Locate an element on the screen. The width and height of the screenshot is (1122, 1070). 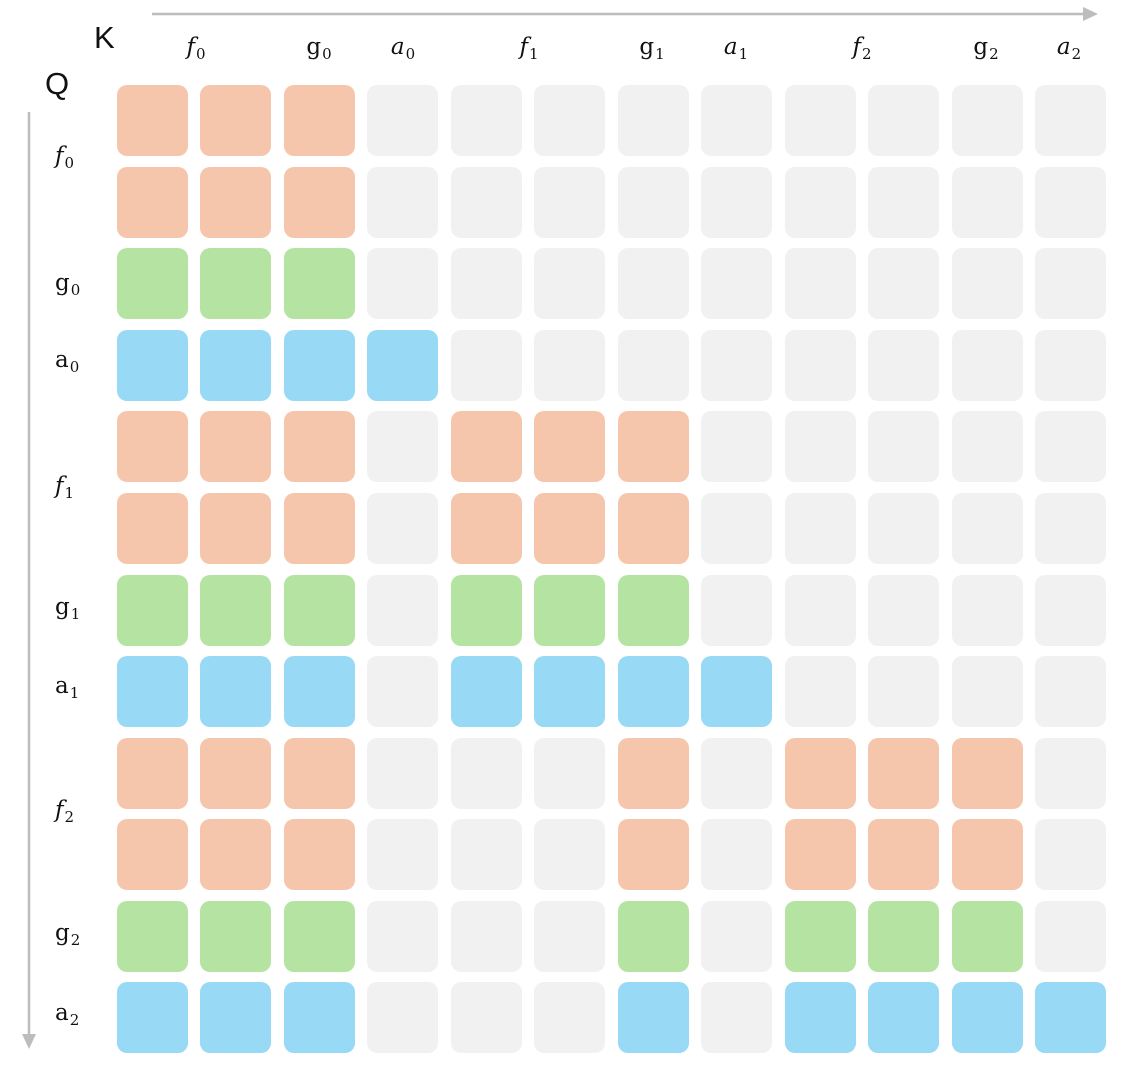
mask-cell-r1-c4 is located at coordinates (486, 202).